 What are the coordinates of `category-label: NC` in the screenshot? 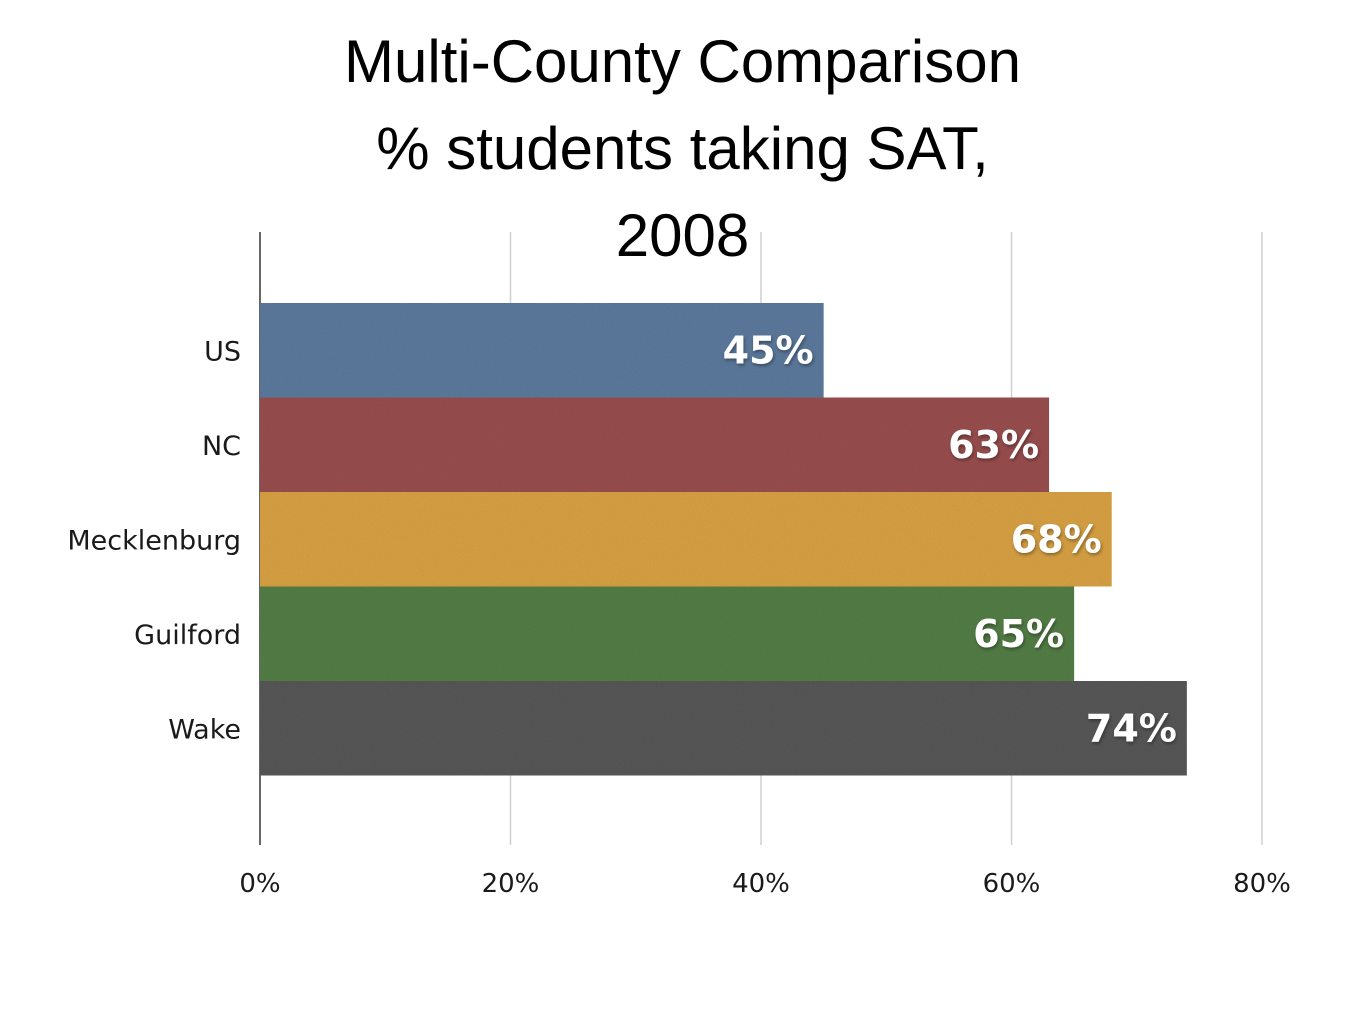 It's located at (221, 446).